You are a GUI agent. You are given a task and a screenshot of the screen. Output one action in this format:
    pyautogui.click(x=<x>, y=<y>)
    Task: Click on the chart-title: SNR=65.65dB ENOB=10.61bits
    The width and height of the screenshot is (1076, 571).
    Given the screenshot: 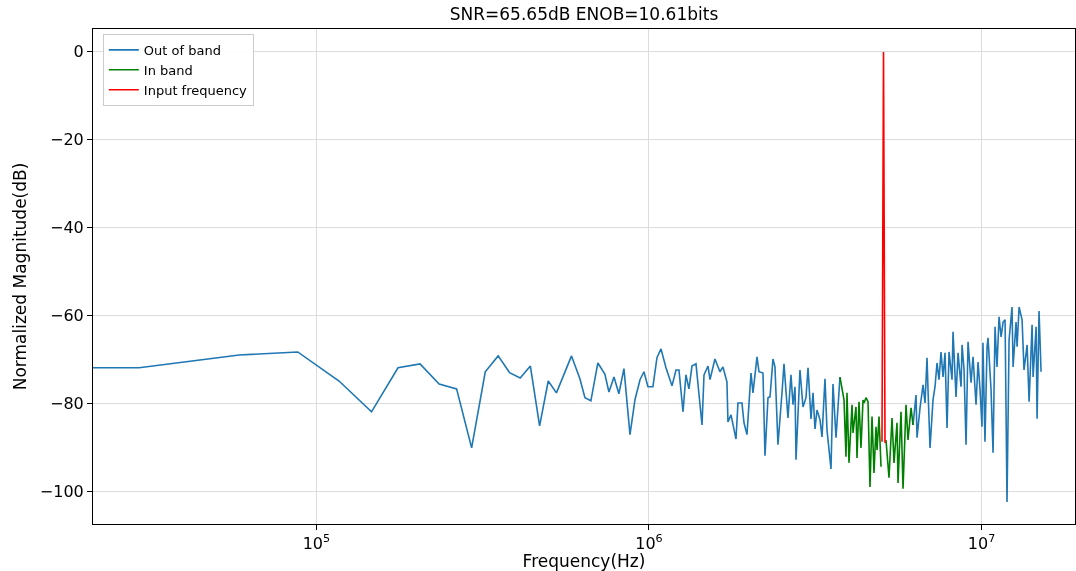 What is the action you would take?
    pyautogui.click(x=584, y=14)
    